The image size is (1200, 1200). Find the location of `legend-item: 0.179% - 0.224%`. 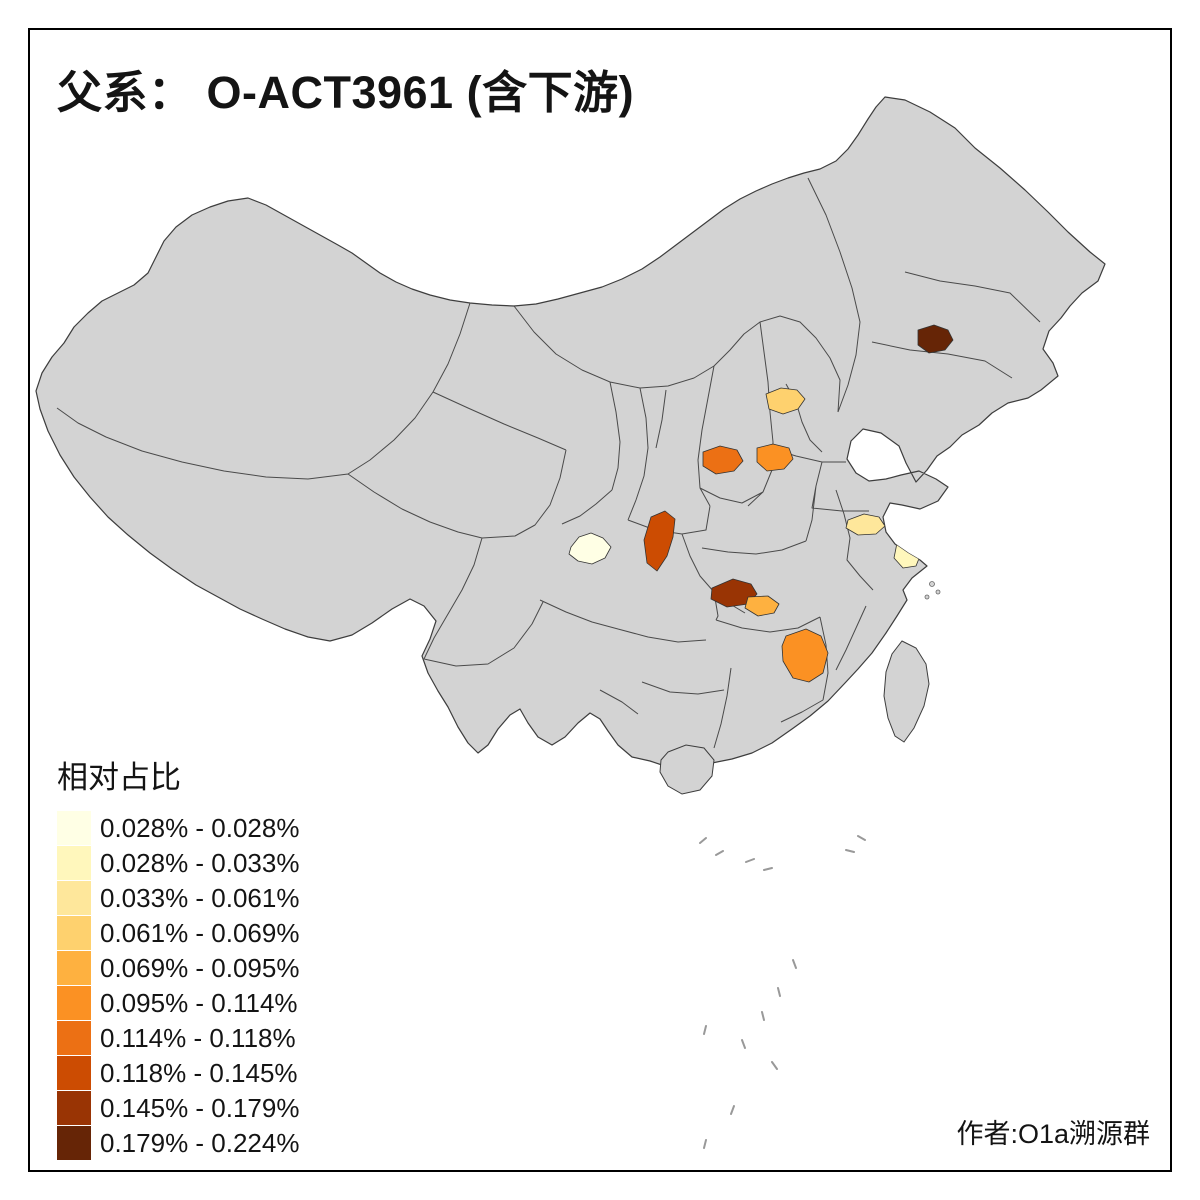

legend-item: 0.179% - 0.224% is located at coordinates (178, 1143).